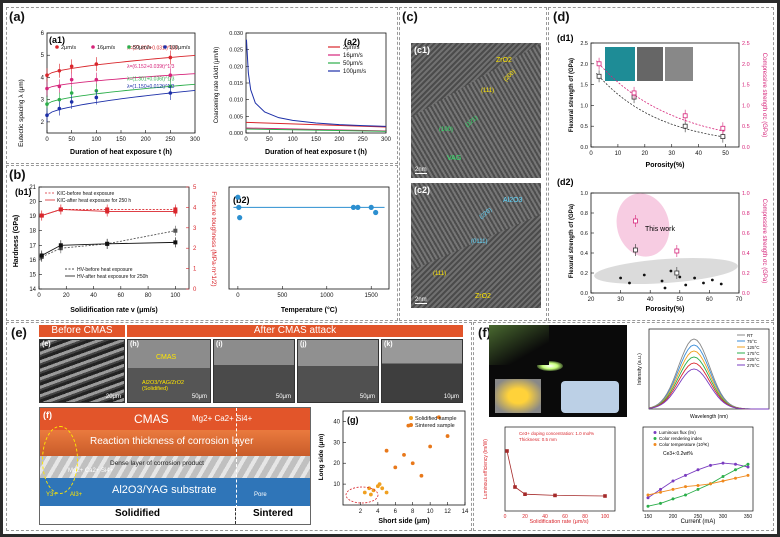  What do you see at coordinates (590, 397) in the screenshot?
I see `led-schematic-photo` at bounding box center [590, 397].